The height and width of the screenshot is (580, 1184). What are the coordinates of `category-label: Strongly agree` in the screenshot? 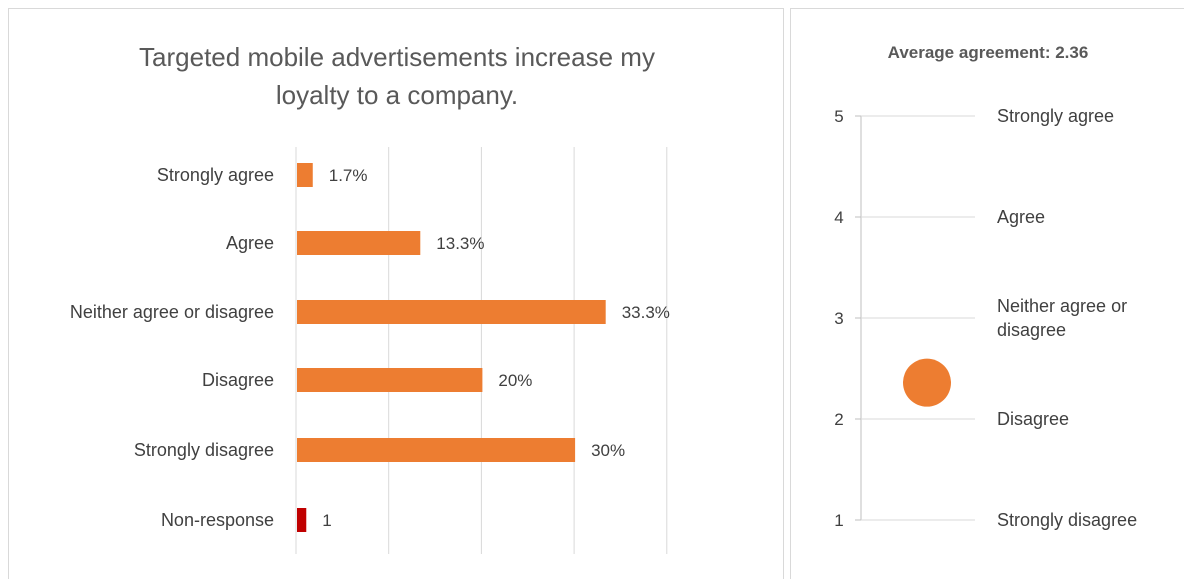 It's located at (215, 175).